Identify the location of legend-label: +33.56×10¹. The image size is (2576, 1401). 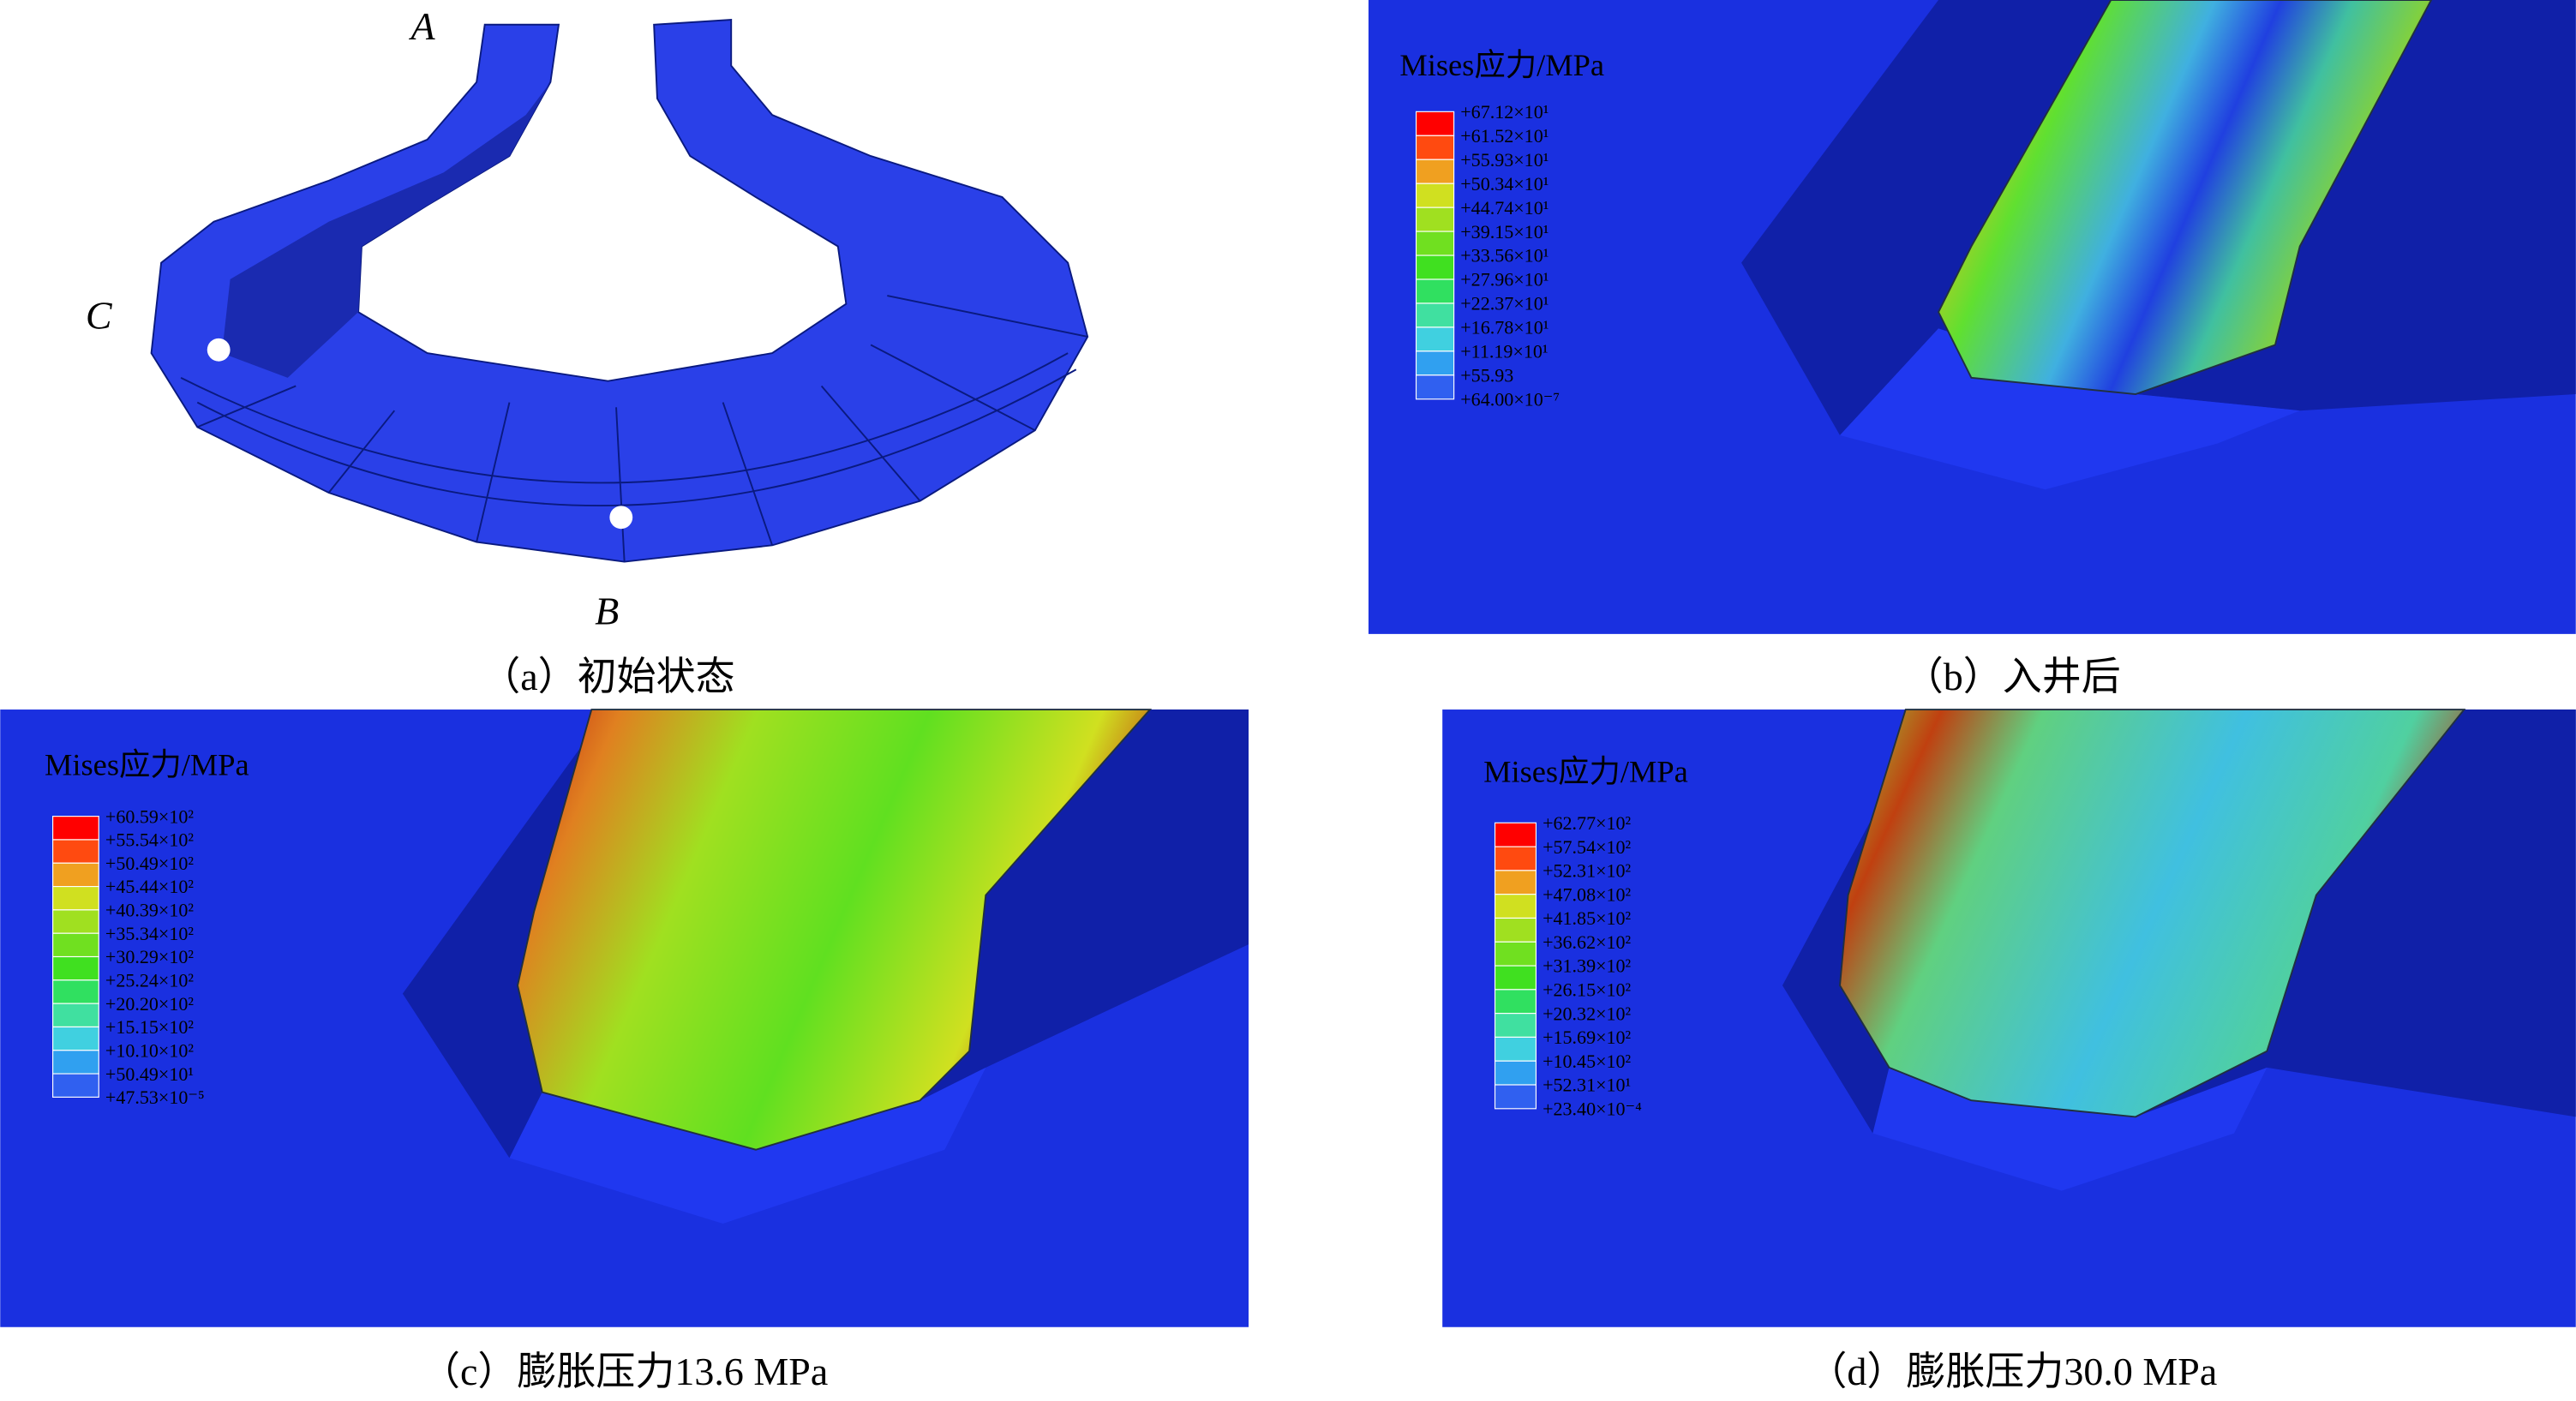
(1504, 255).